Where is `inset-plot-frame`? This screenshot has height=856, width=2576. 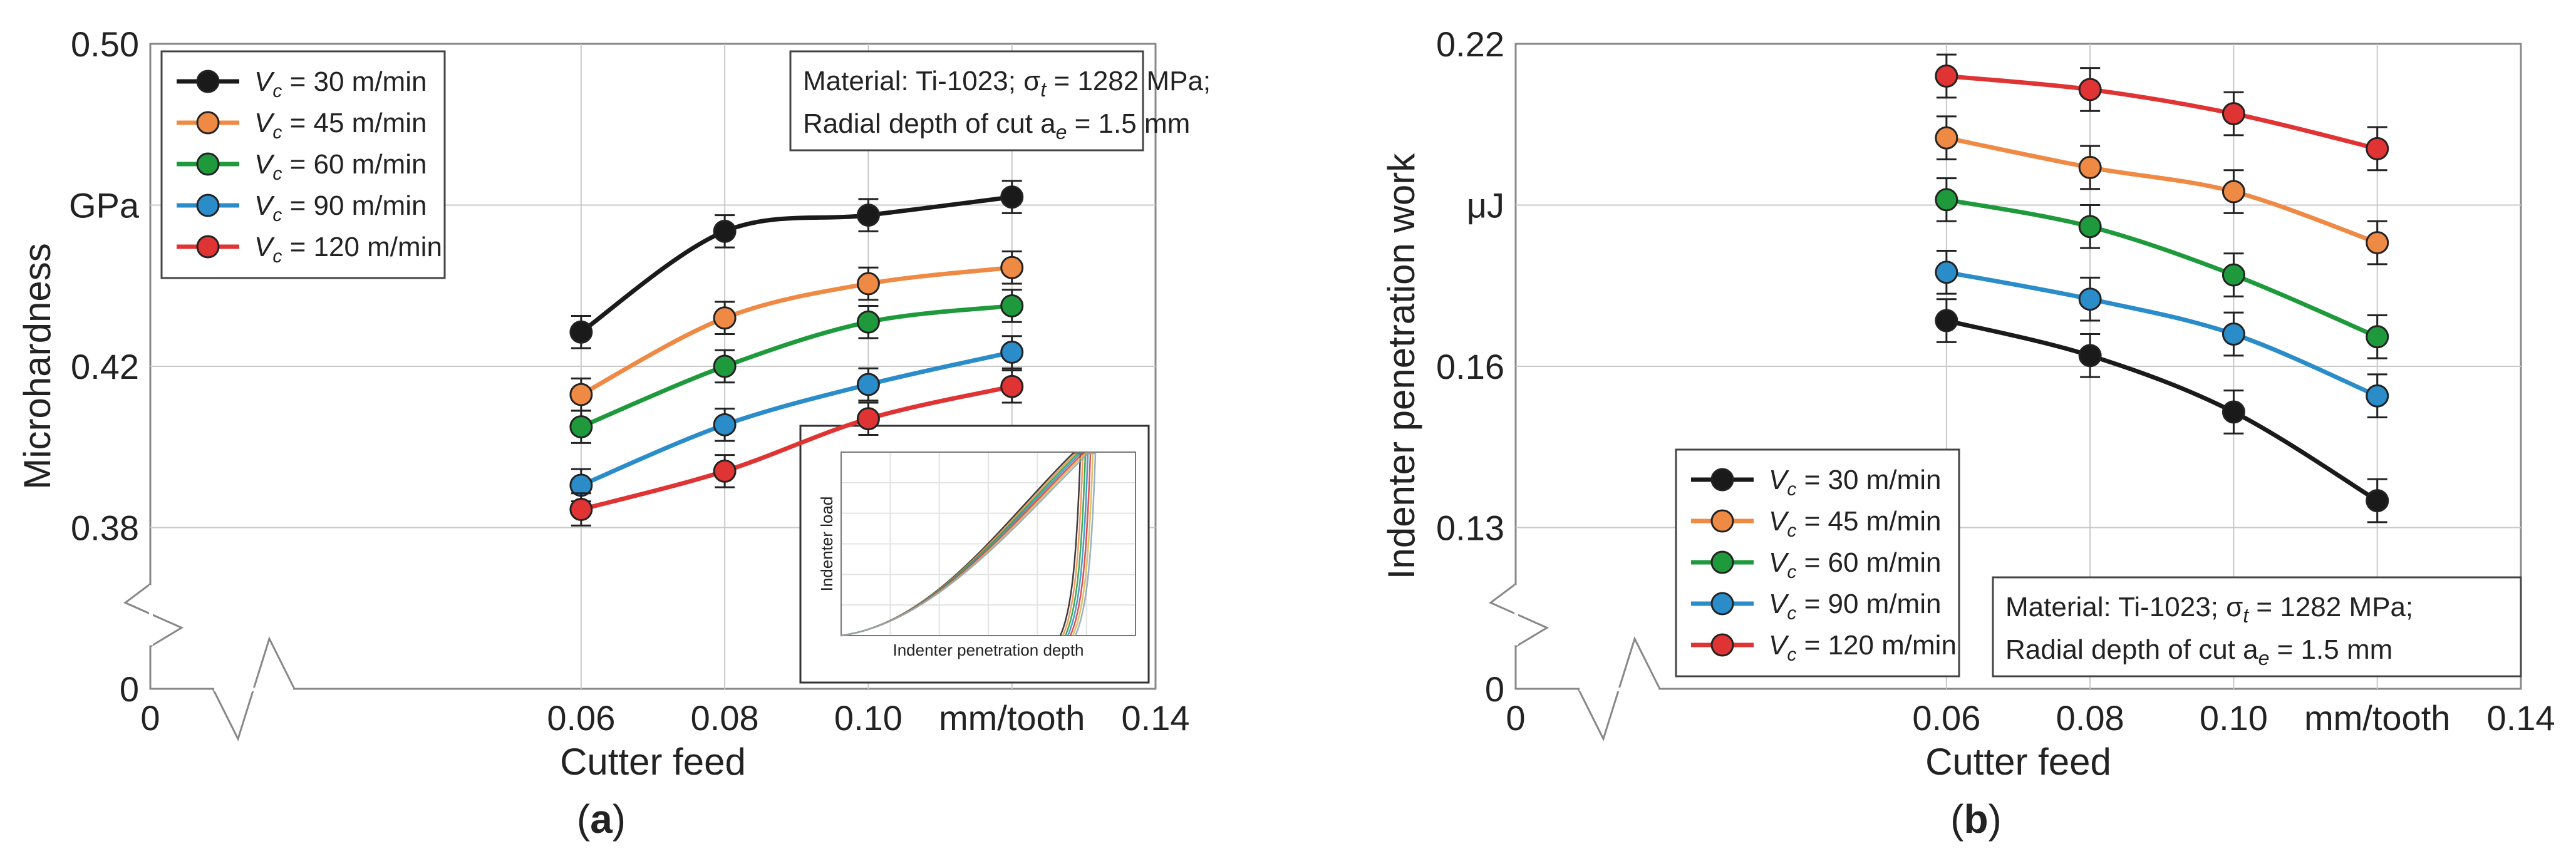
inset-plot-frame is located at coordinates (988, 543).